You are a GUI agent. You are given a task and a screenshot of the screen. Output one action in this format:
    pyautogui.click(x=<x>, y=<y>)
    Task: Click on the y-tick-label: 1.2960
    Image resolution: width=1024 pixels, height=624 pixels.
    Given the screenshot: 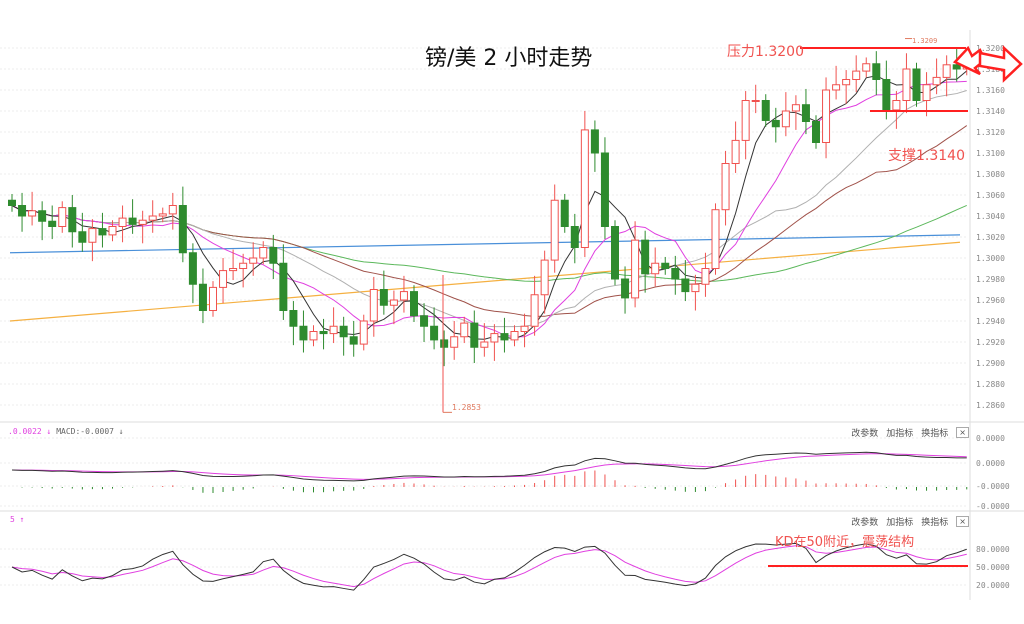 What is the action you would take?
    pyautogui.click(x=990, y=300)
    